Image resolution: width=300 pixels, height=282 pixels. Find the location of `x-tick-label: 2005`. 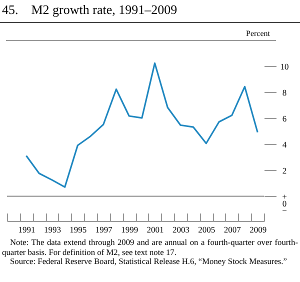

x-tick-label: 2005 is located at coordinates (207, 229).